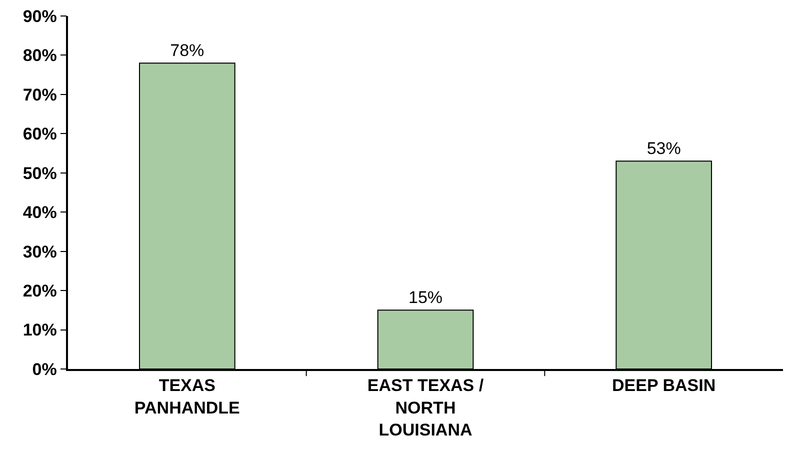 Image resolution: width=785 pixels, height=463 pixels. What do you see at coordinates (425, 408) in the screenshot?
I see `x-tick-label: EAST TEXAS / NORTH LOUISIANA` at bounding box center [425, 408].